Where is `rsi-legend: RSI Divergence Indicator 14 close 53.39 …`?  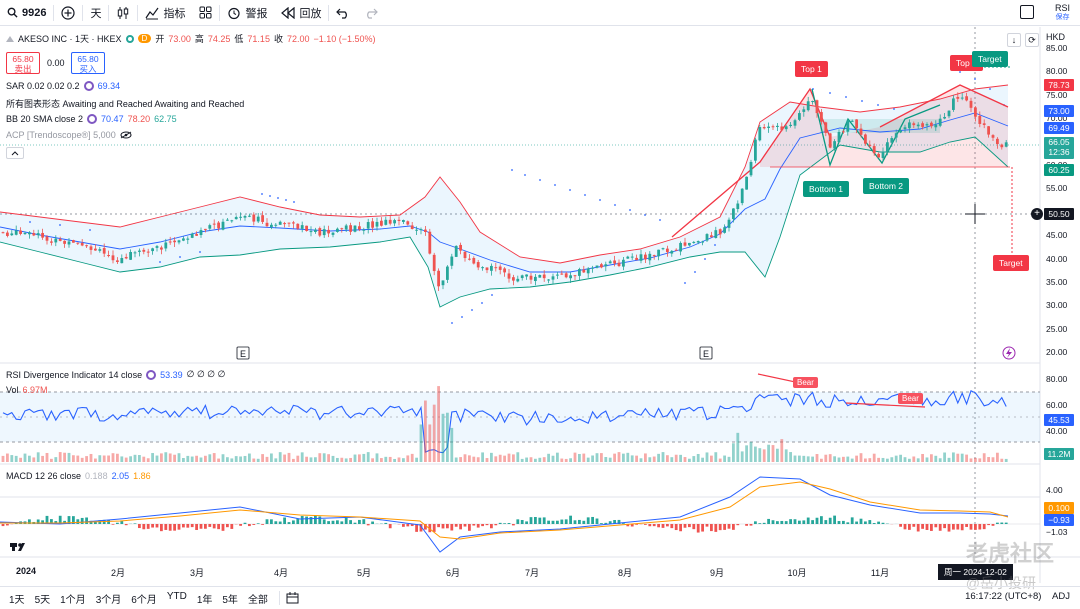 rsi-legend: RSI Divergence Indicator 14 close 53.39 … is located at coordinates (115, 374).